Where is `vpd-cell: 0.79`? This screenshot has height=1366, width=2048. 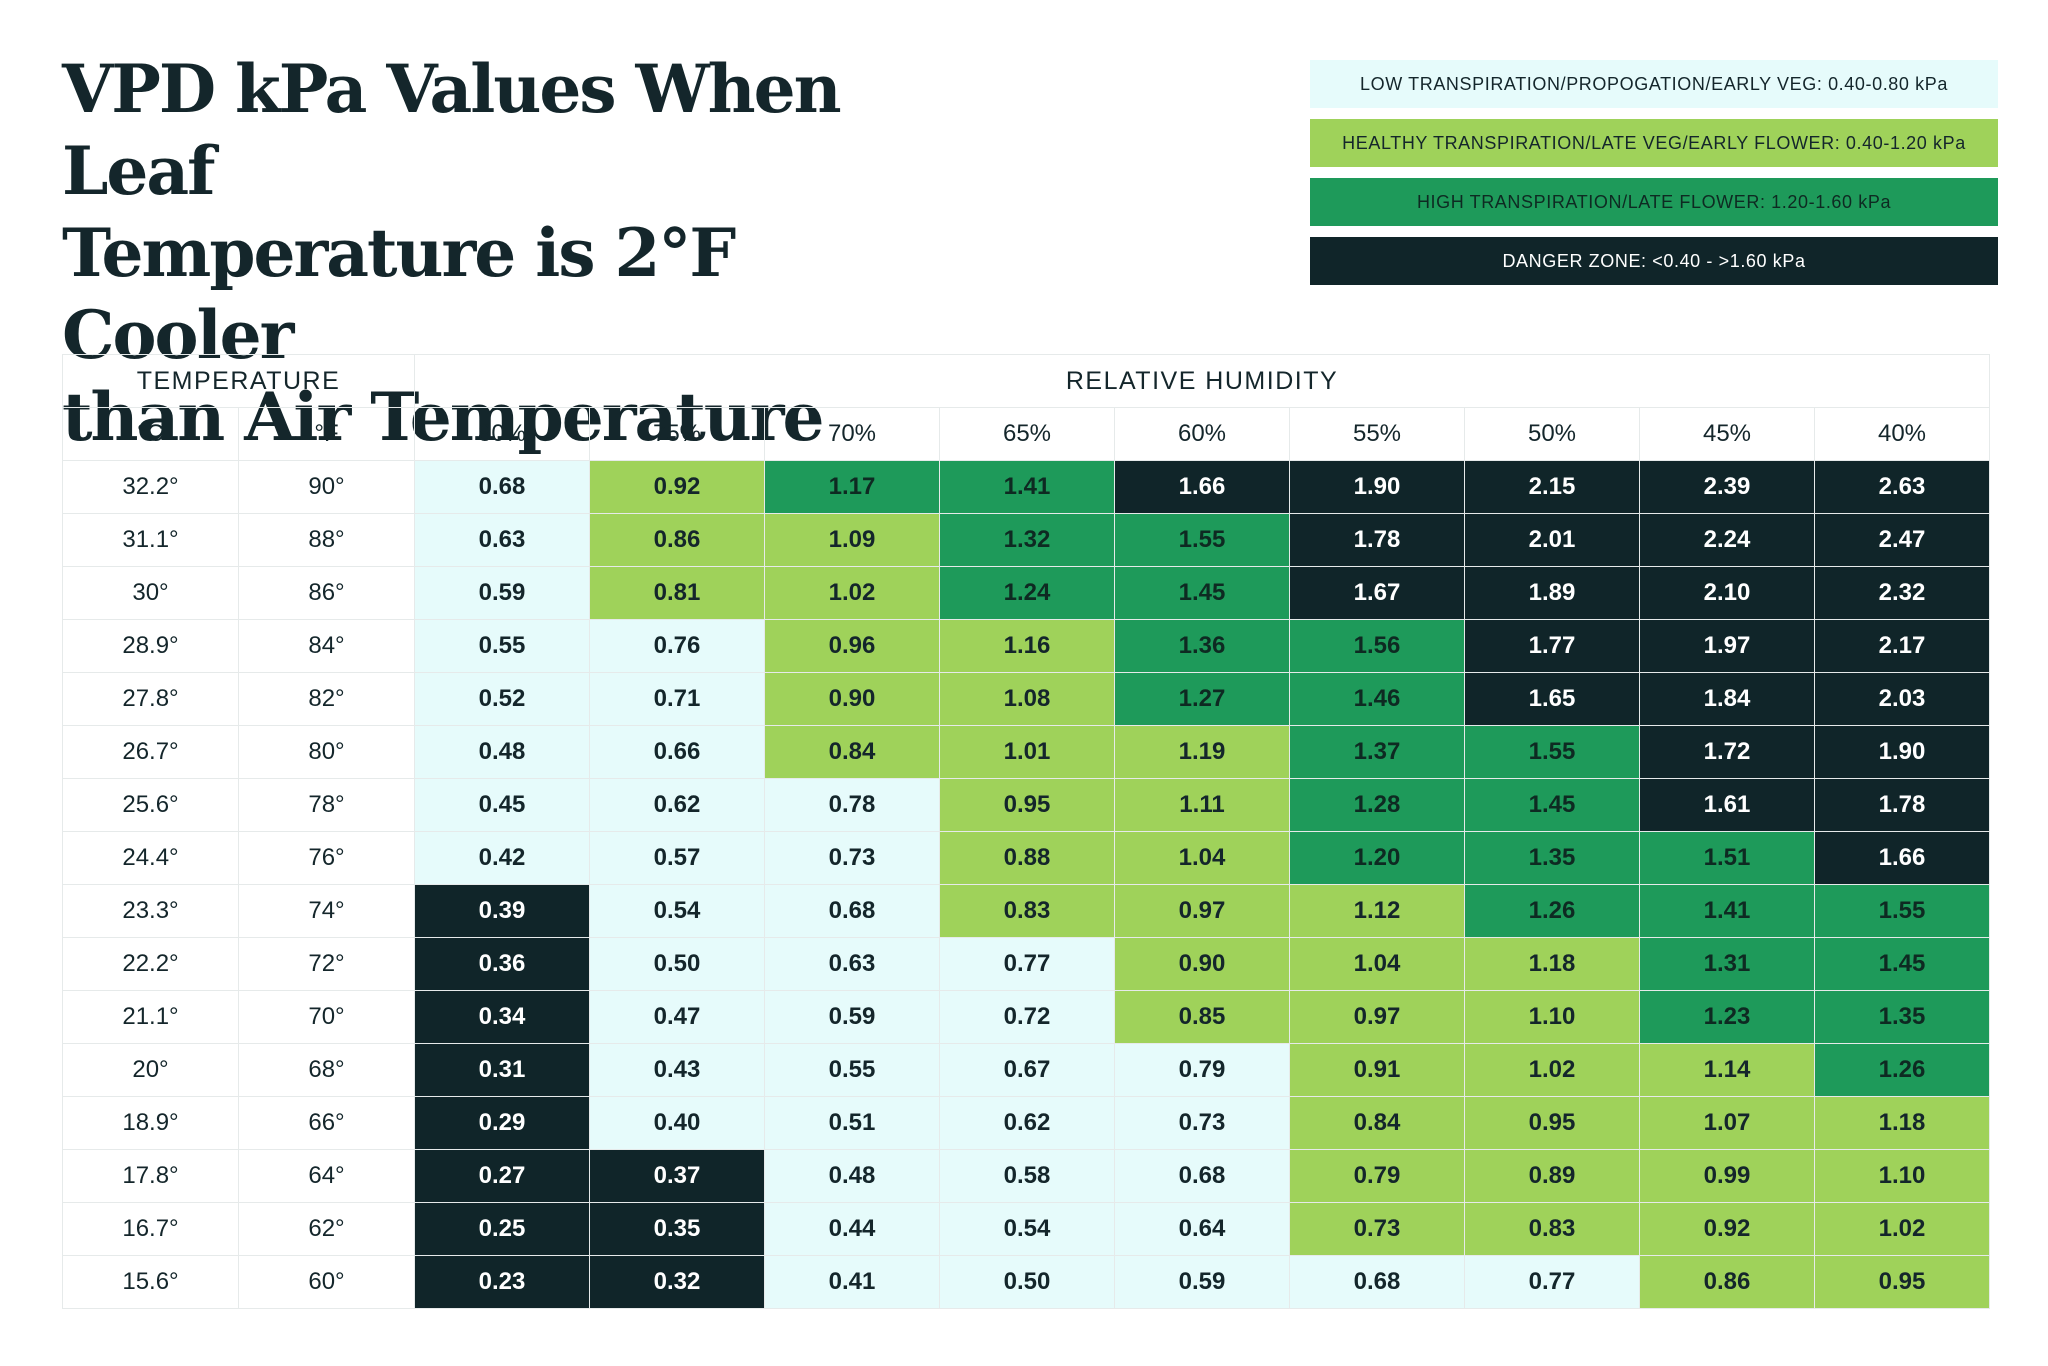
vpd-cell: 0.79 is located at coordinates (1202, 1070).